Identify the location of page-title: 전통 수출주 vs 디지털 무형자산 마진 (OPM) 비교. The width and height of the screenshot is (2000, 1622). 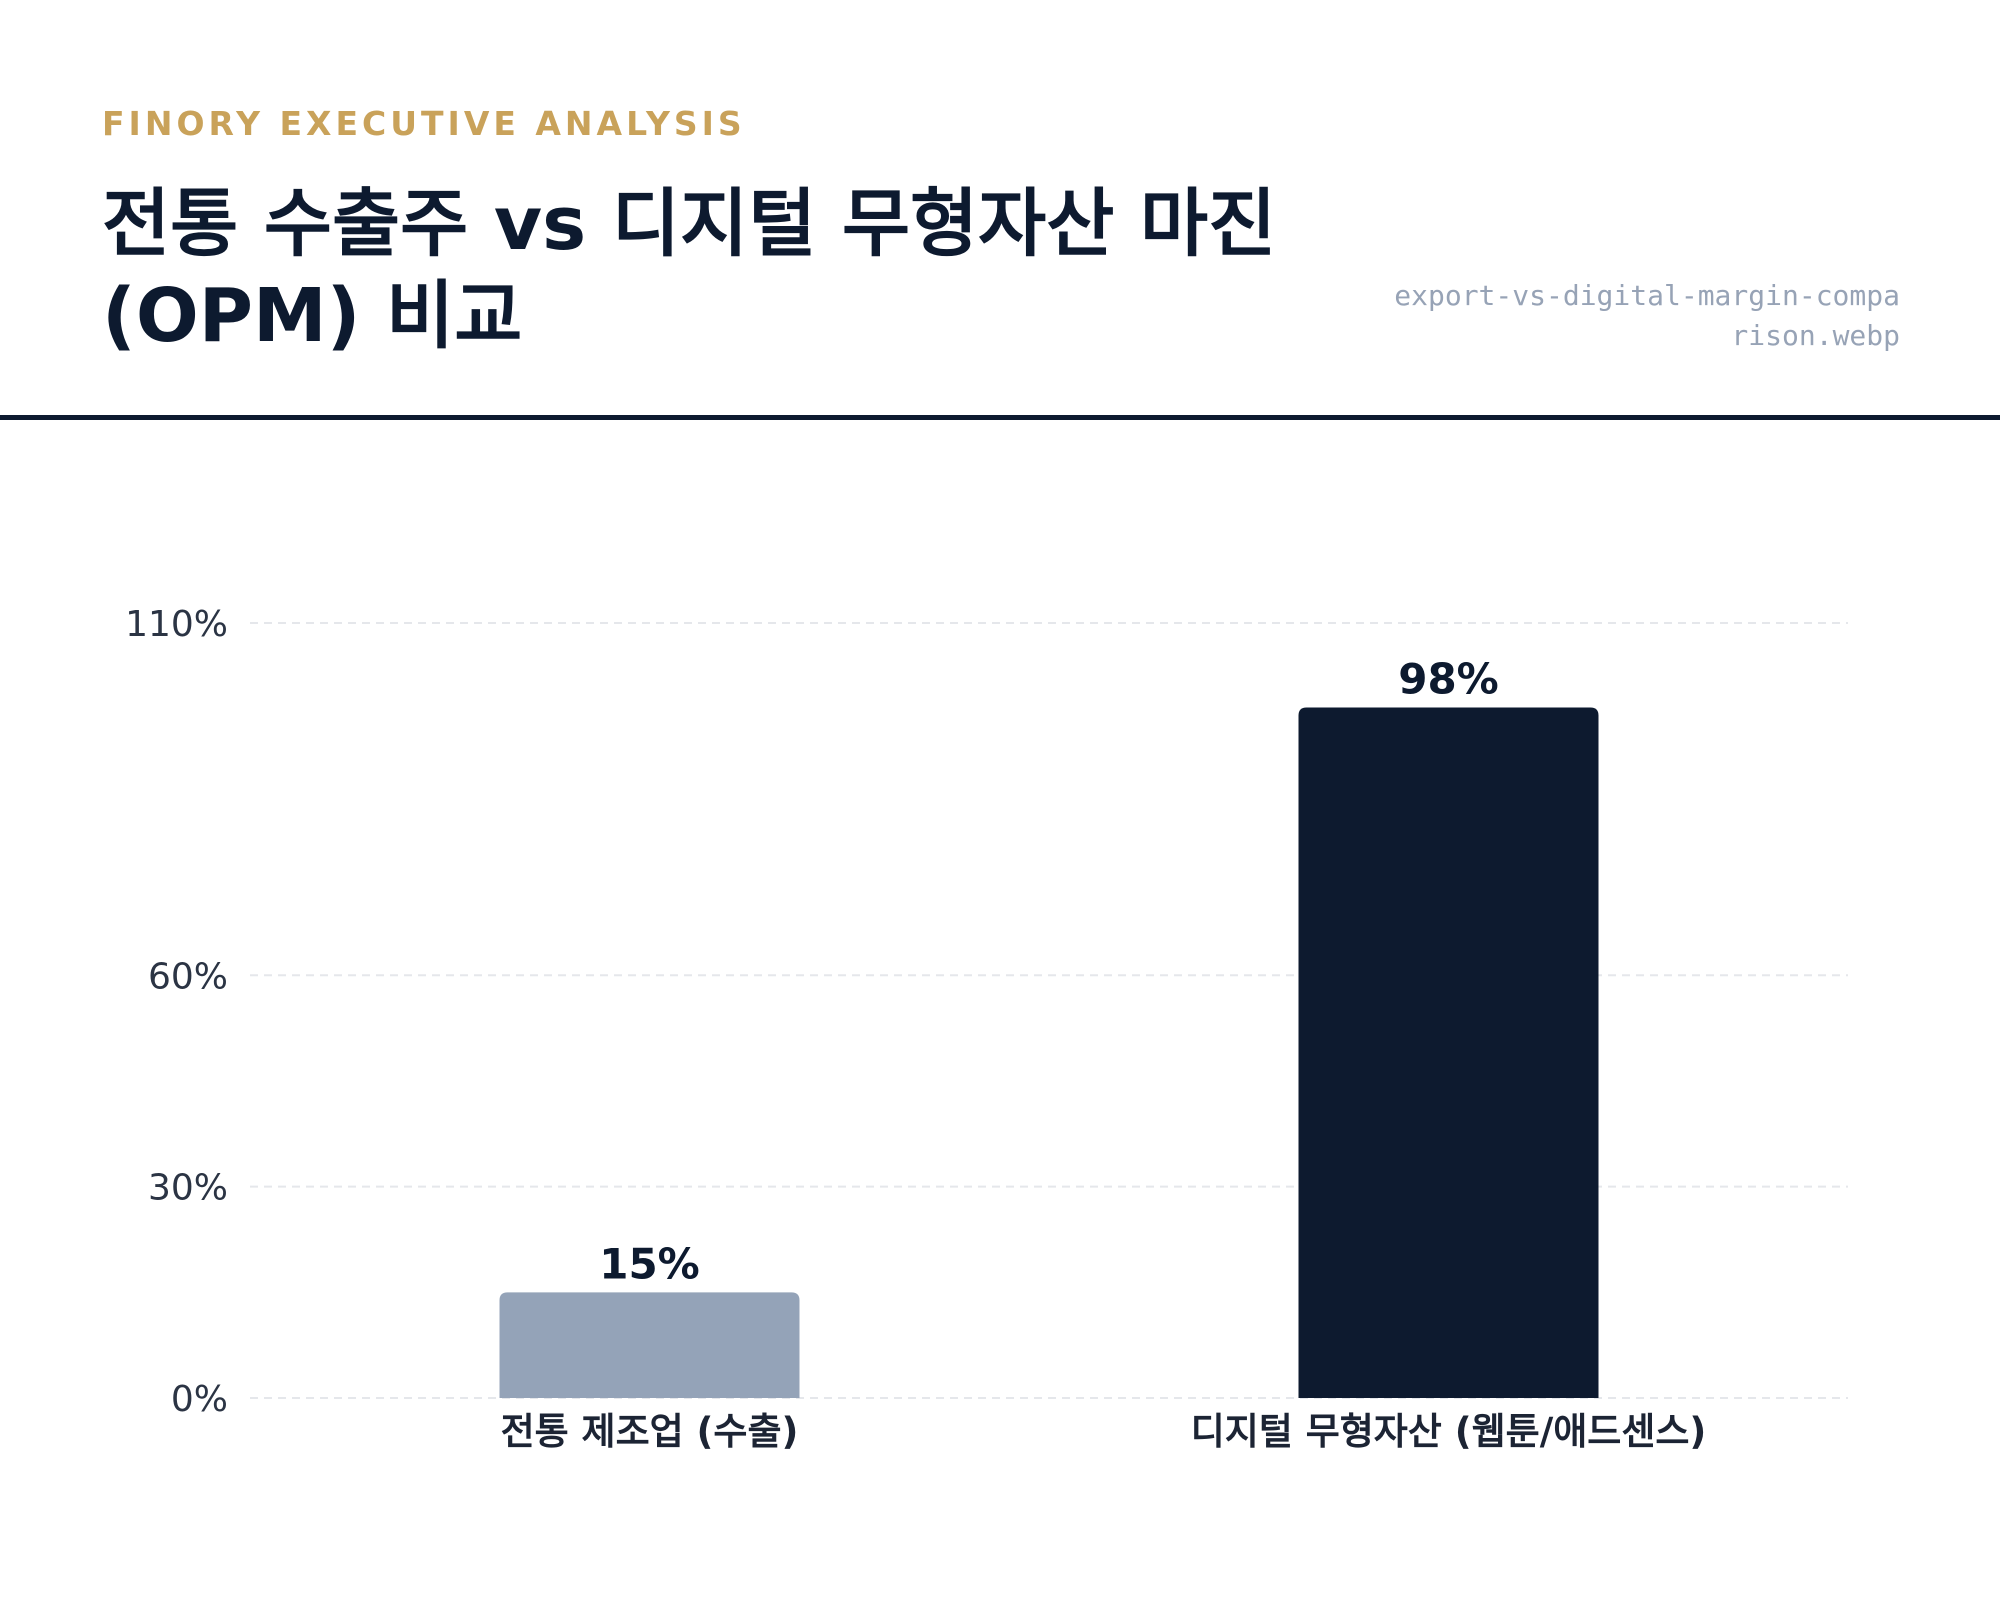
(689, 270).